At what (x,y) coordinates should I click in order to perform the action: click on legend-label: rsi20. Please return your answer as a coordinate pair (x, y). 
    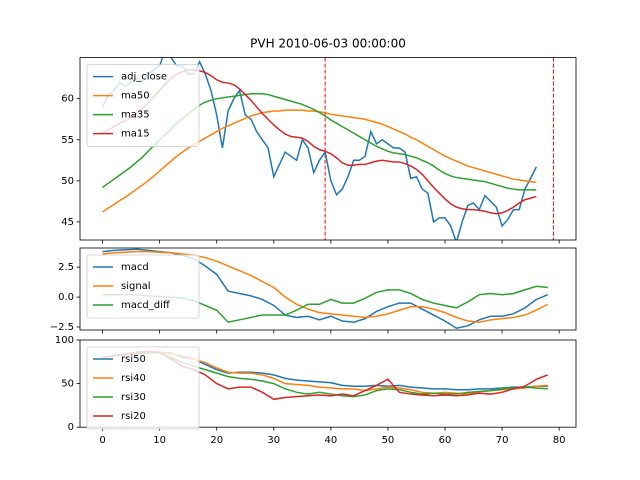
    Looking at the image, I should click on (133, 416).